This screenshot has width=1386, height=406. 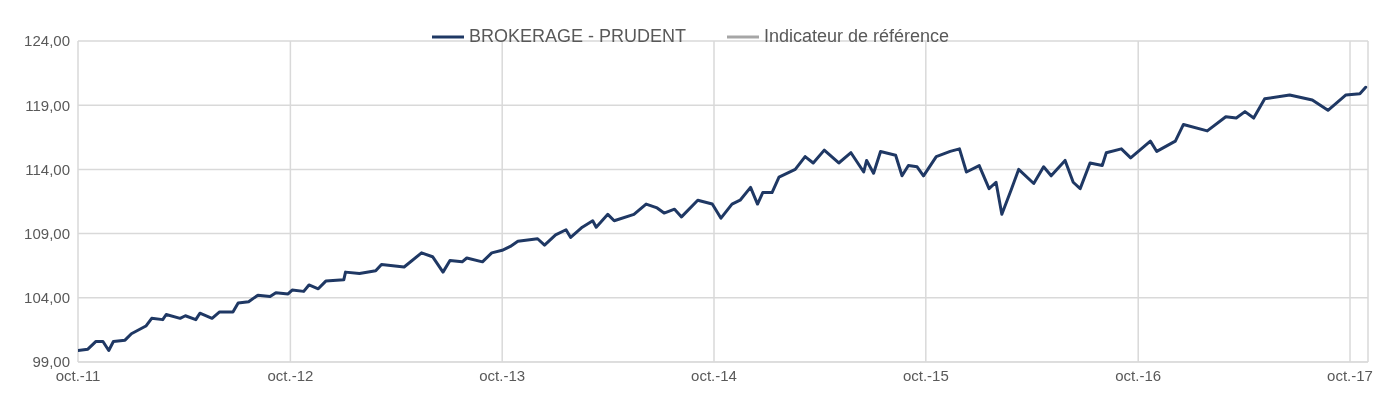 I want to click on x-tick-label: oct.-17, so click(x=1350, y=375).